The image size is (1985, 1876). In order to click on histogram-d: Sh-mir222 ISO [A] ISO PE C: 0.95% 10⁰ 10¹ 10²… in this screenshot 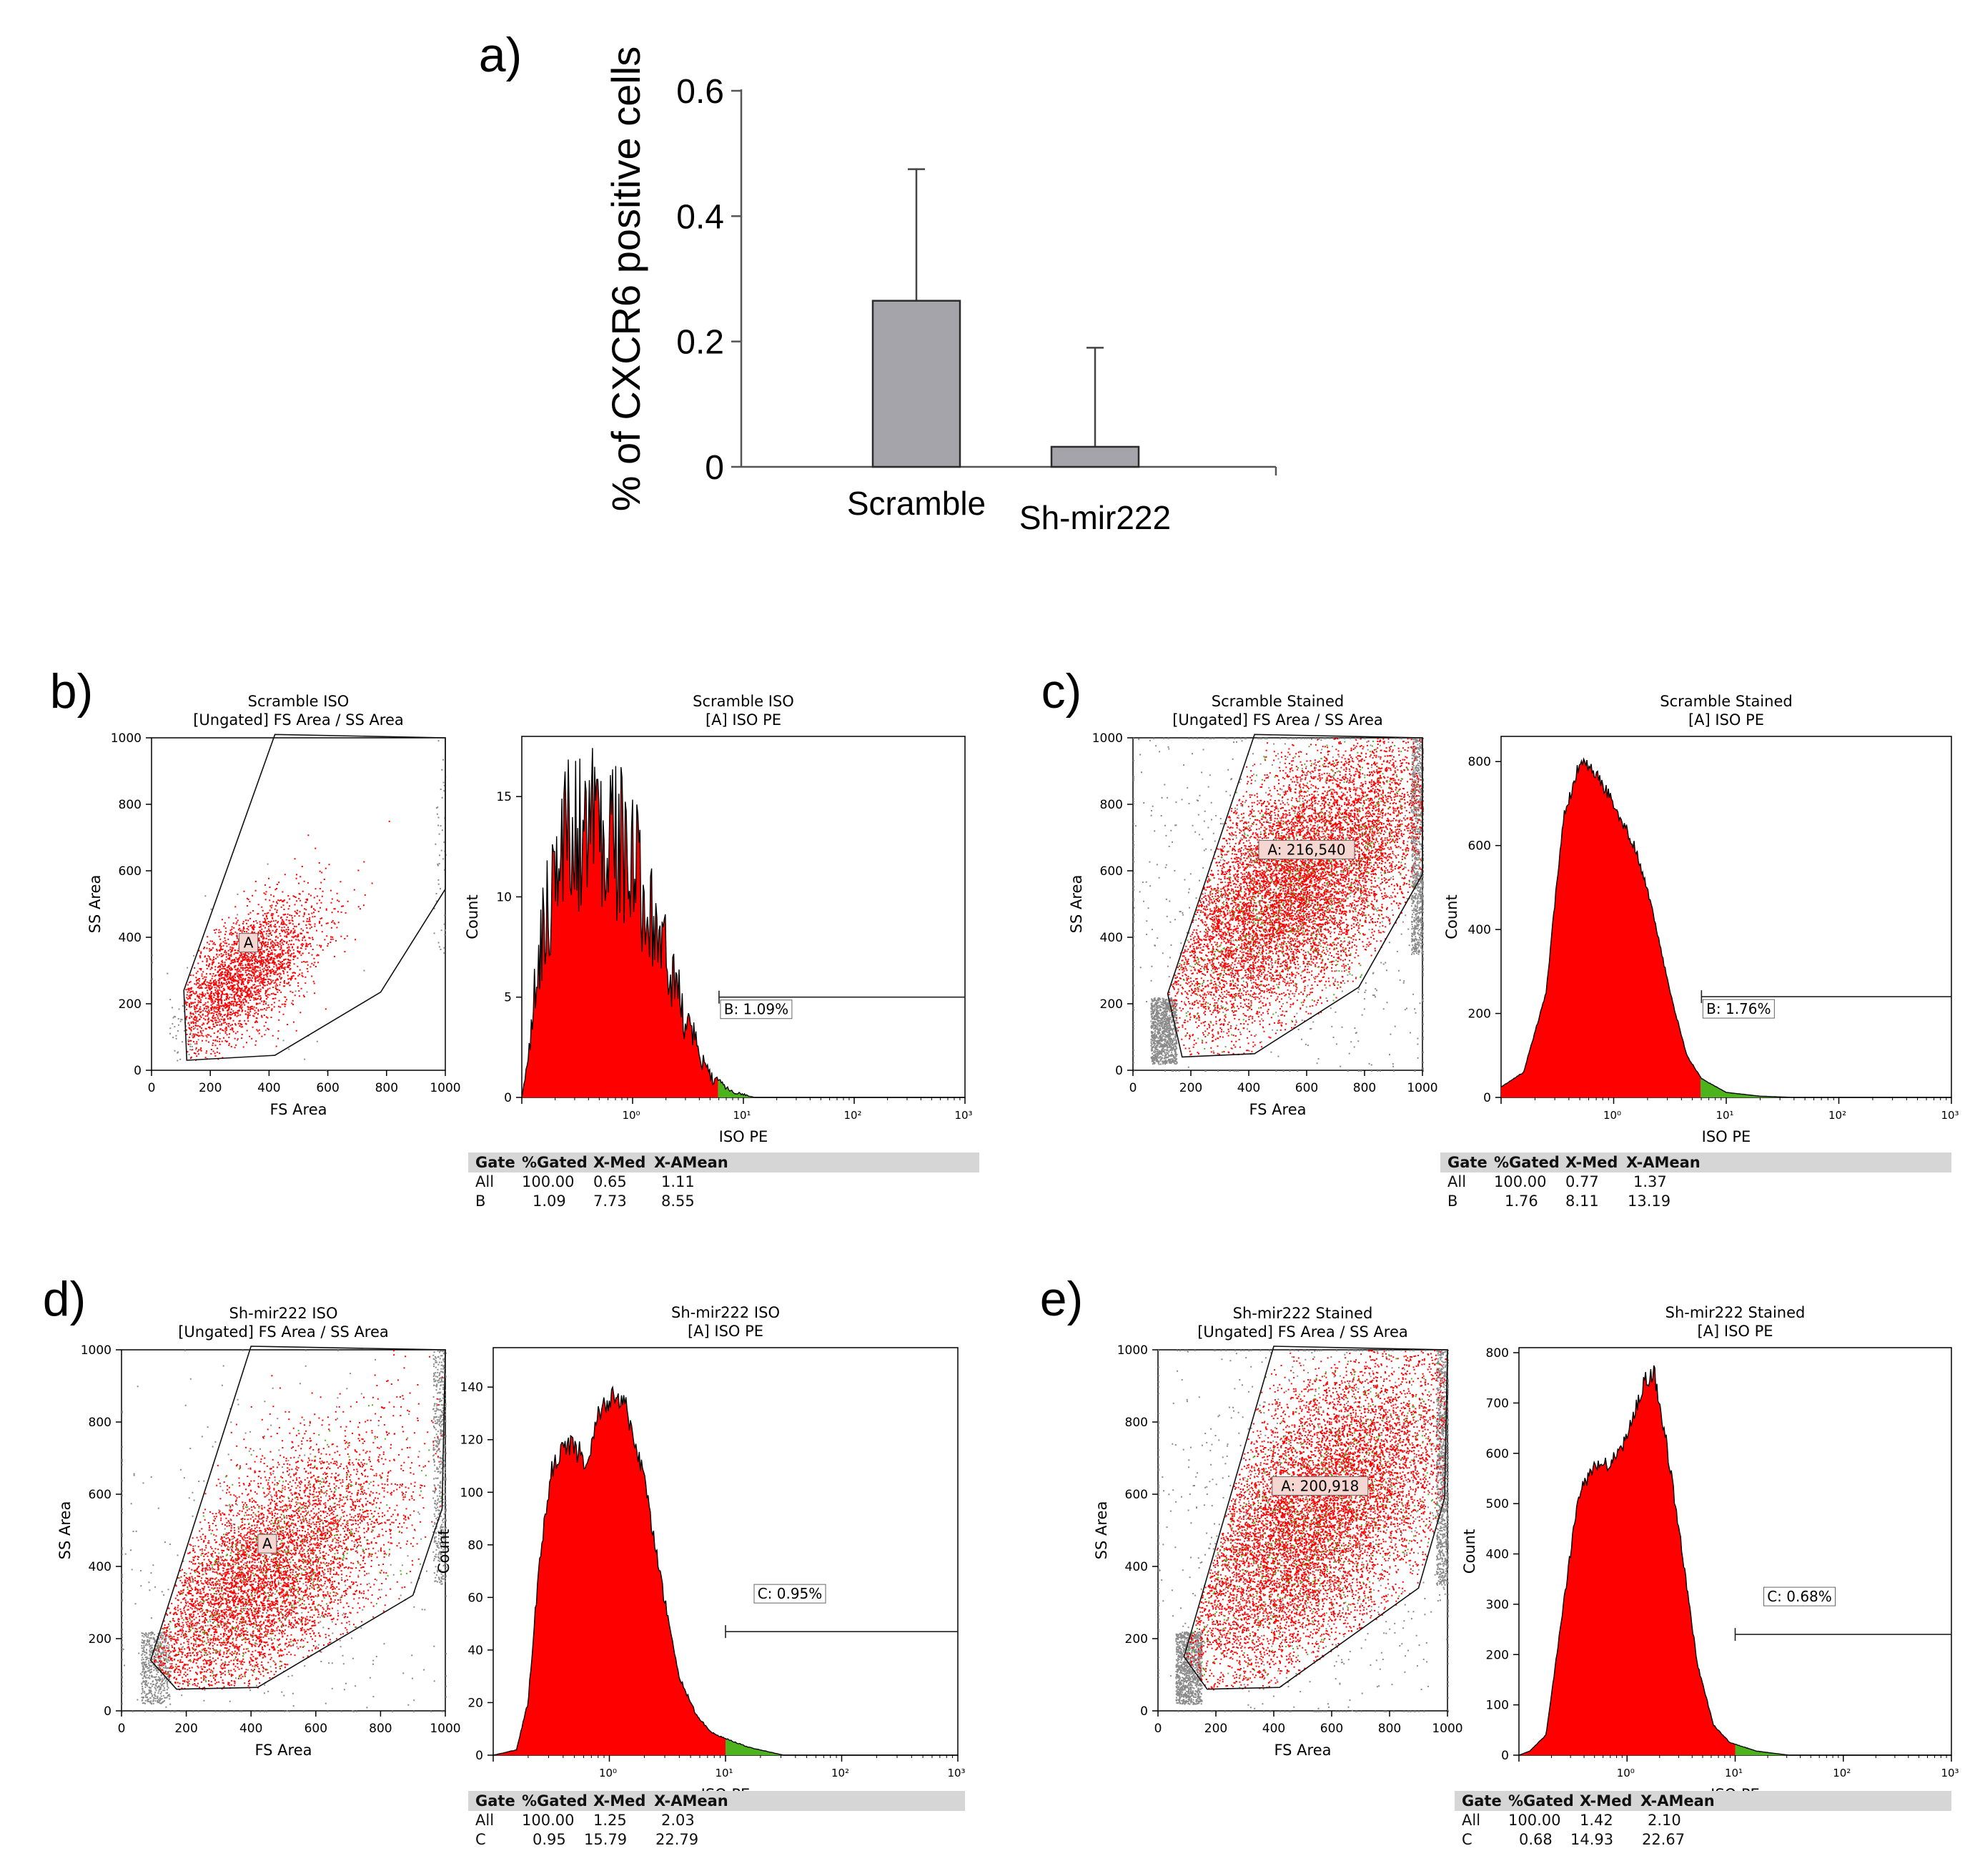, I will do `click(700, 1553)`.